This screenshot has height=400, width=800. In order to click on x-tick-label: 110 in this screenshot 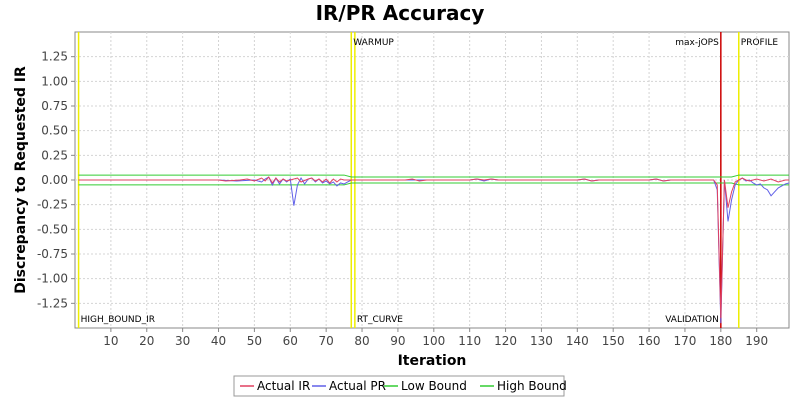, I will do `click(469, 341)`.